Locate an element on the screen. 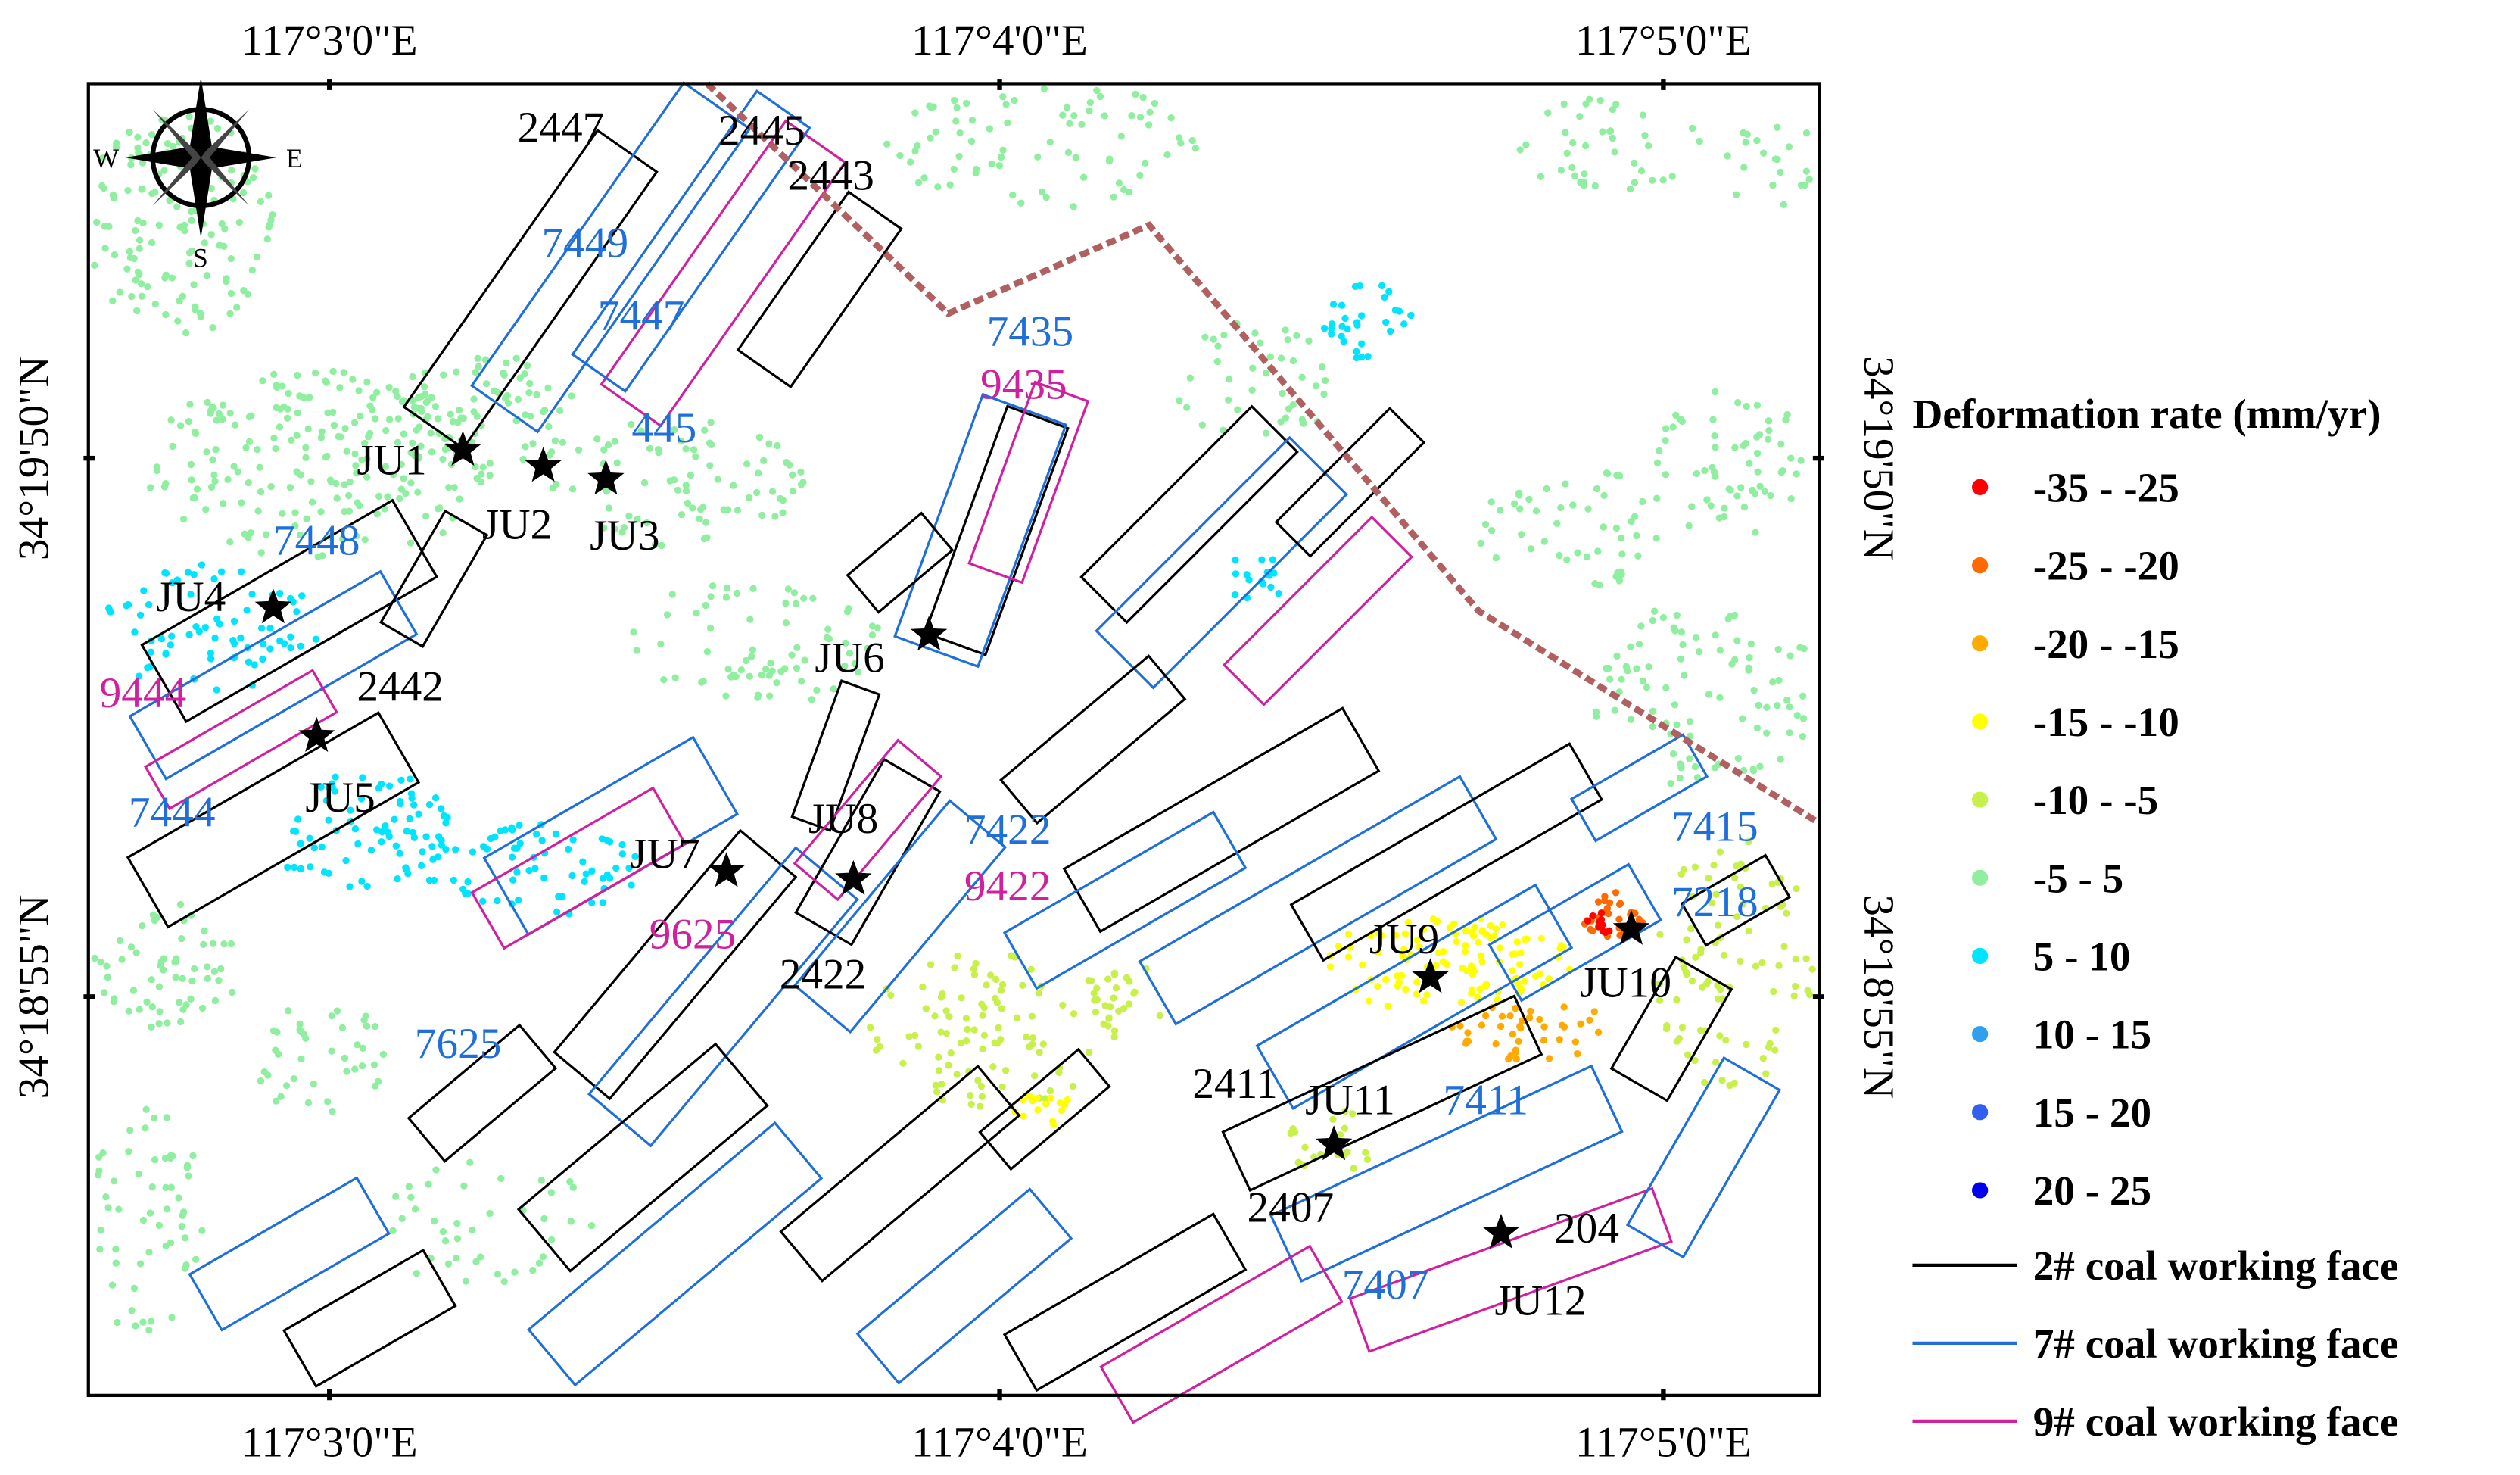  compass: W E S is located at coordinates (198, 174).